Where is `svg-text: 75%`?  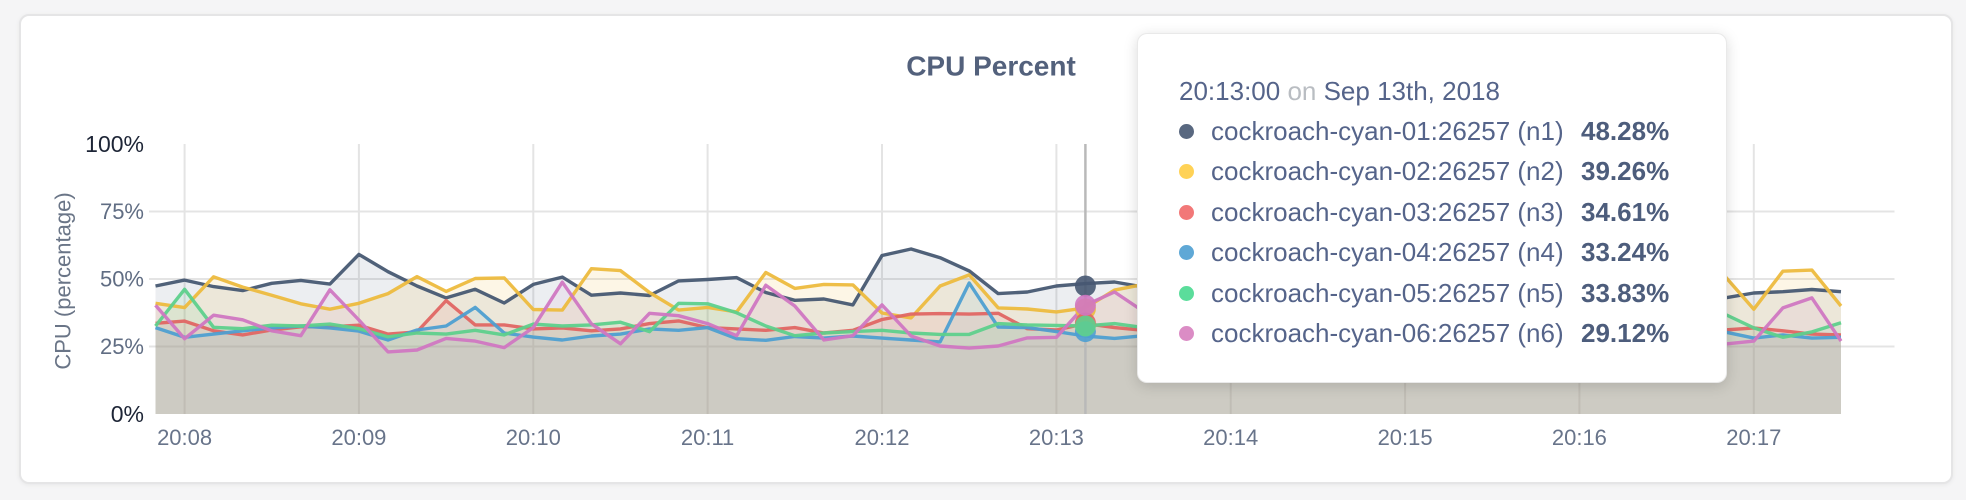
svg-text: 75% is located at coordinates (122, 211).